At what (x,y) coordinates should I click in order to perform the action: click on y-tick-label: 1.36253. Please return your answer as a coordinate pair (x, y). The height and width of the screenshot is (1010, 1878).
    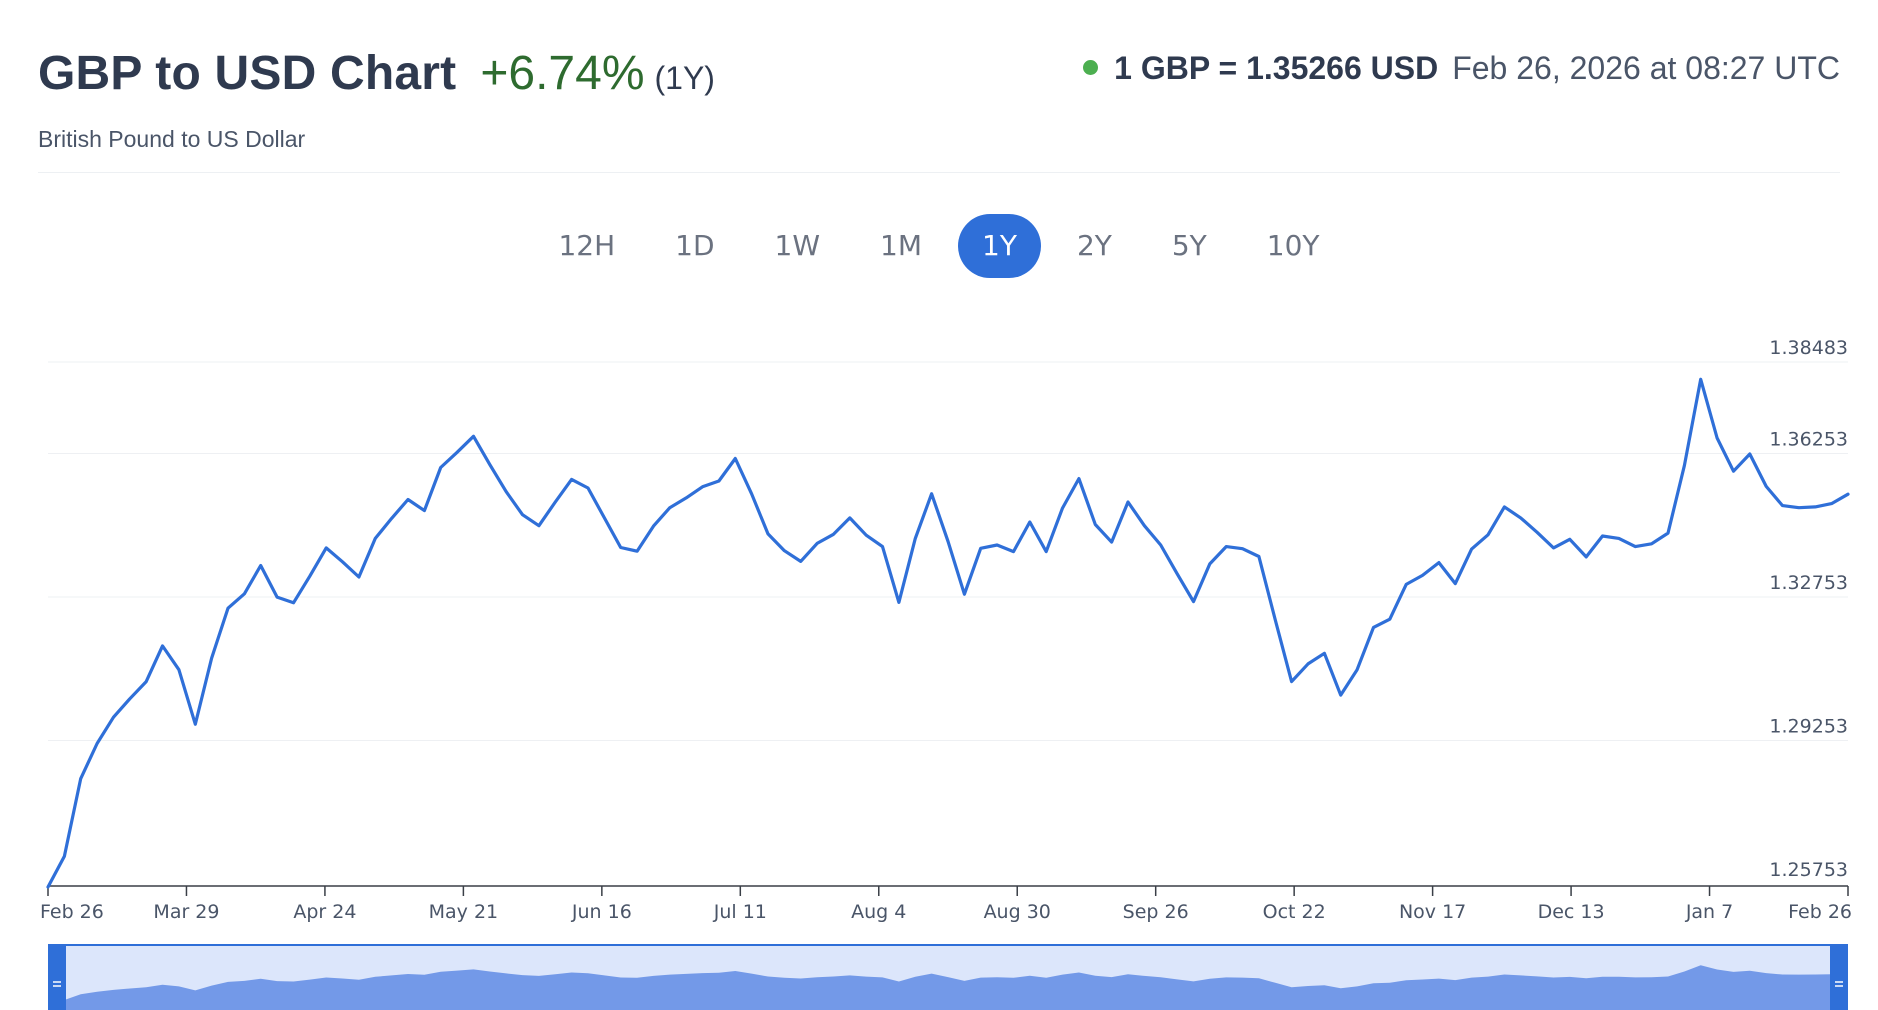
    Looking at the image, I should click on (1808, 439).